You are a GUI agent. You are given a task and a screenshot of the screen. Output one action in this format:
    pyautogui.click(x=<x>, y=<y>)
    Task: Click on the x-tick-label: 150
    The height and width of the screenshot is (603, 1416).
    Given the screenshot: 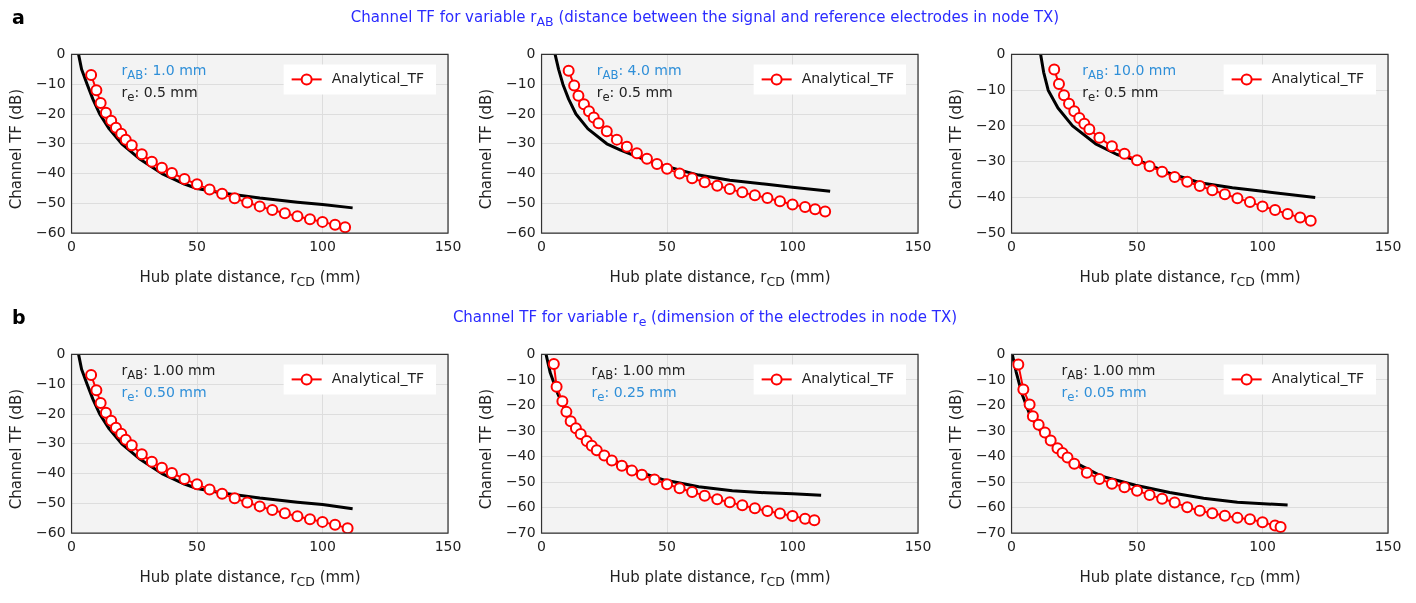 What is the action you would take?
    pyautogui.click(x=918, y=546)
    